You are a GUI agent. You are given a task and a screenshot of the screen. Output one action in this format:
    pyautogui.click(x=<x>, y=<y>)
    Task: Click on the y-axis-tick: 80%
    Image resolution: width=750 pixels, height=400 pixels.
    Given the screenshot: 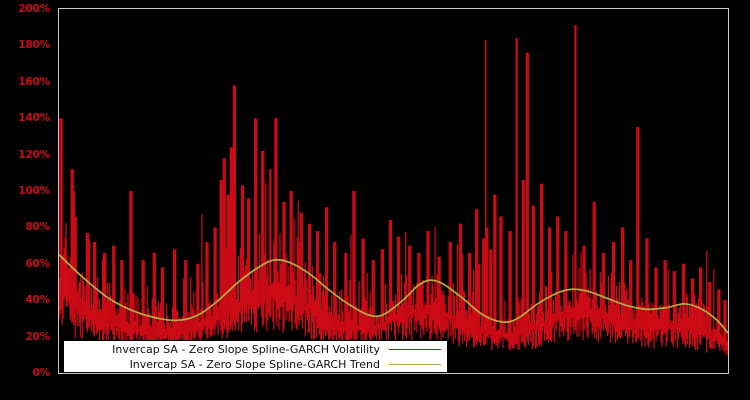 What is the action you would take?
    pyautogui.click(x=37, y=227)
    